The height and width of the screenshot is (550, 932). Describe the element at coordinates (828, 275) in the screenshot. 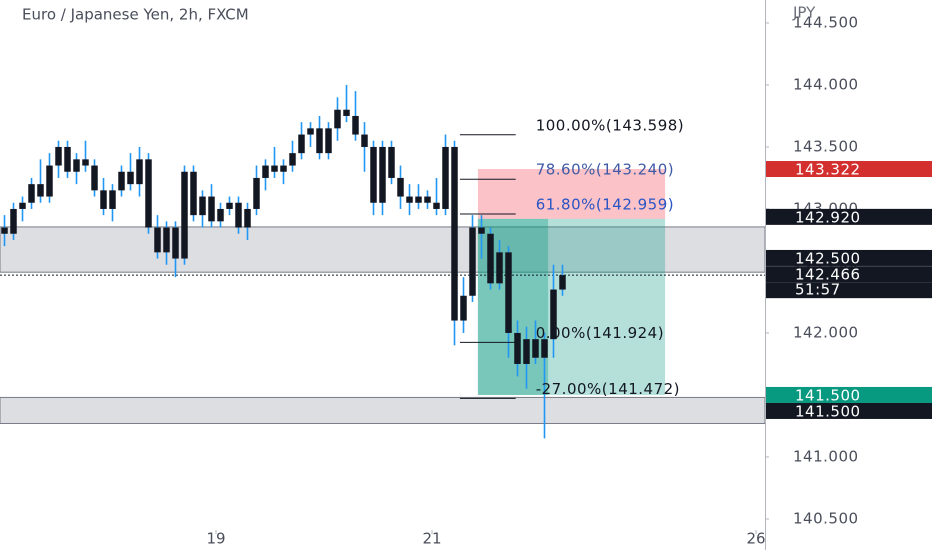

I see `price-label: 142.466` at that location.